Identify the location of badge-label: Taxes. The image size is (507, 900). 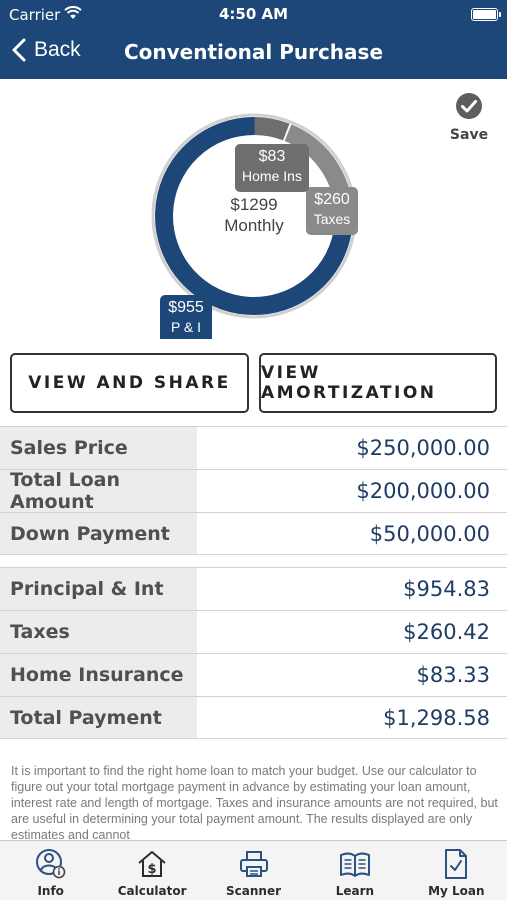
(332, 219).